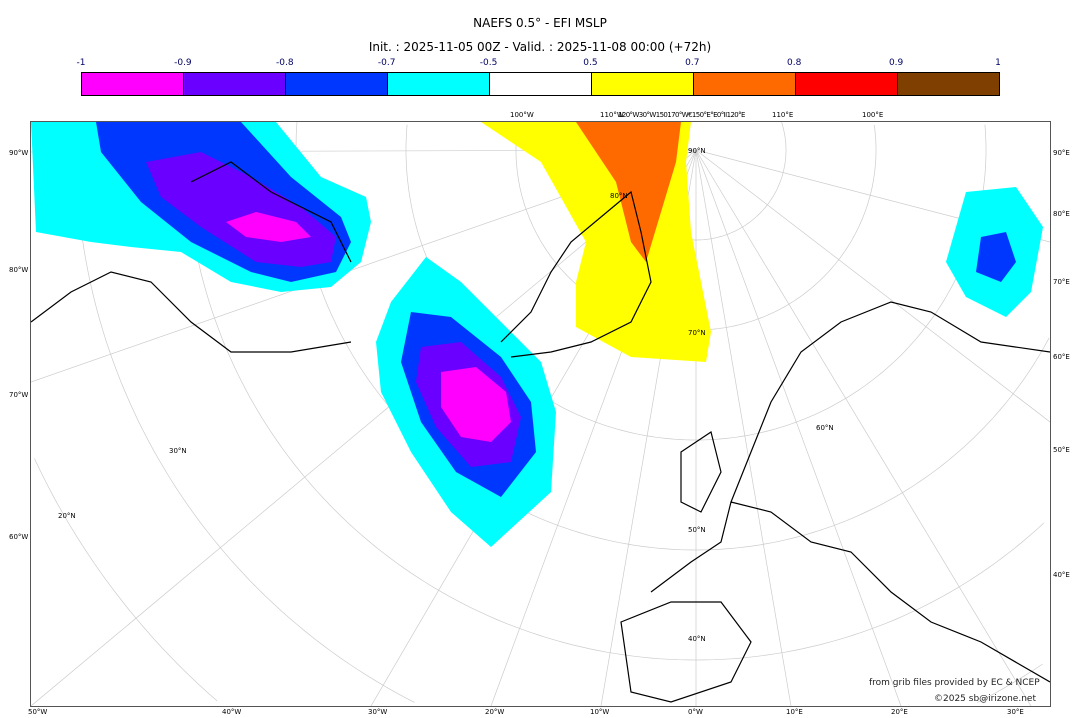 This screenshot has width=1080, height=718. What do you see at coordinates (1061, 153) in the screenshot?
I see `lon-label-right: 90°E` at bounding box center [1061, 153].